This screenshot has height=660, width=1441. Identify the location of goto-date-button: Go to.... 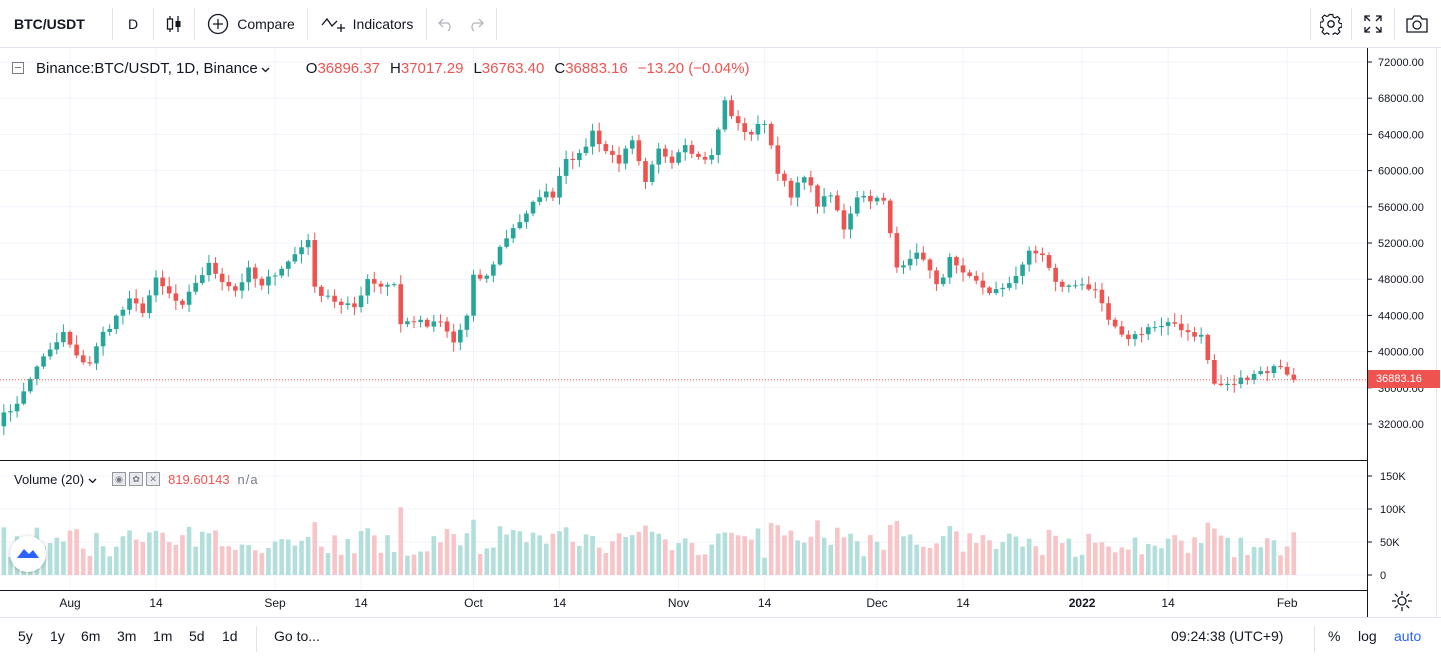
(297, 636).